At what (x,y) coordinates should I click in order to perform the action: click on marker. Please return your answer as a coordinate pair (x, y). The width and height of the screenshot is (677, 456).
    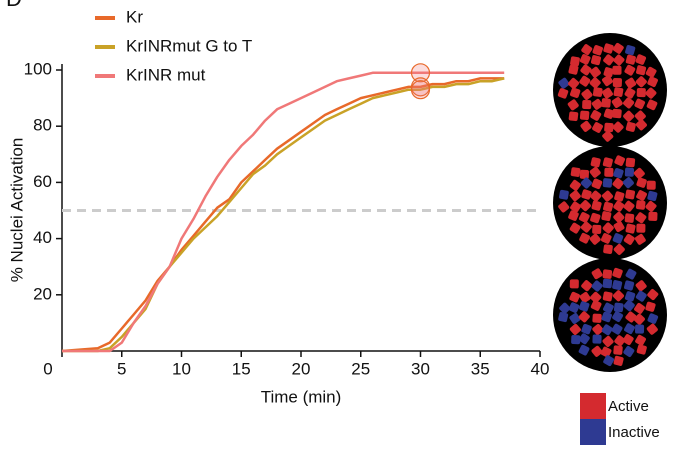
    Looking at the image, I should click on (420, 73).